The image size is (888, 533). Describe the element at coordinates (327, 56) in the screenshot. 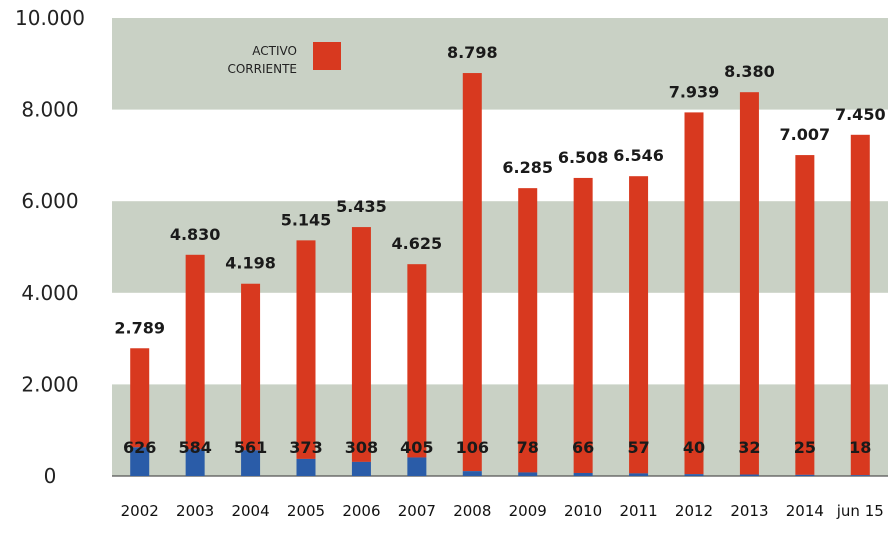

I see `legend-swatch` at that location.